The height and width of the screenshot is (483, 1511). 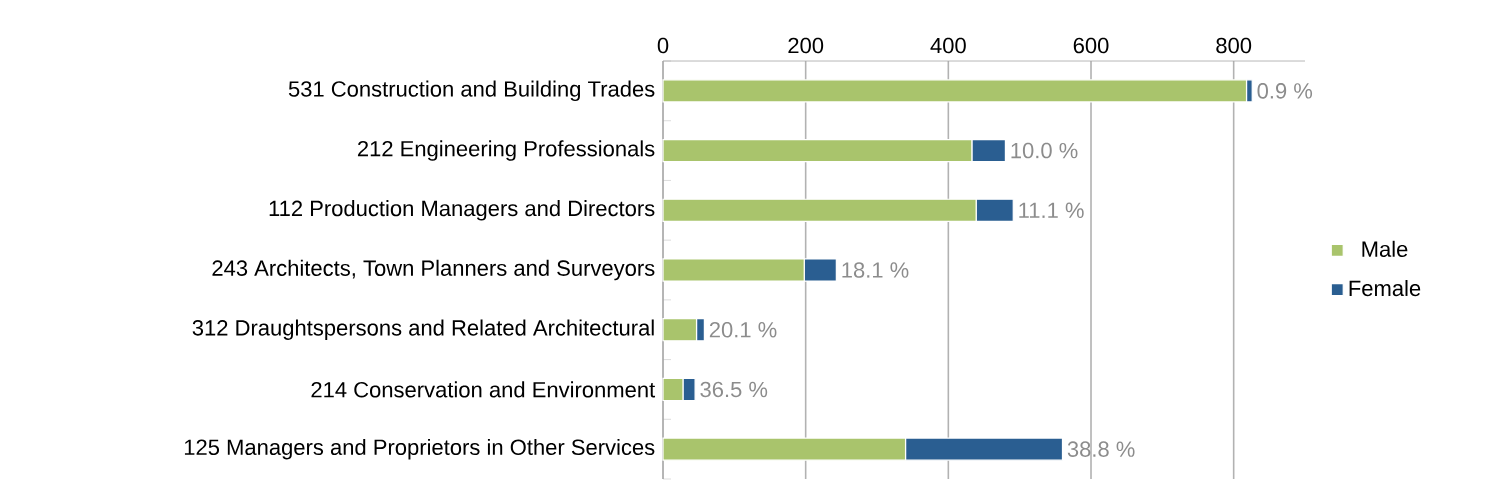 What do you see at coordinates (1385, 288) in the screenshot?
I see `legend-label: Female` at bounding box center [1385, 288].